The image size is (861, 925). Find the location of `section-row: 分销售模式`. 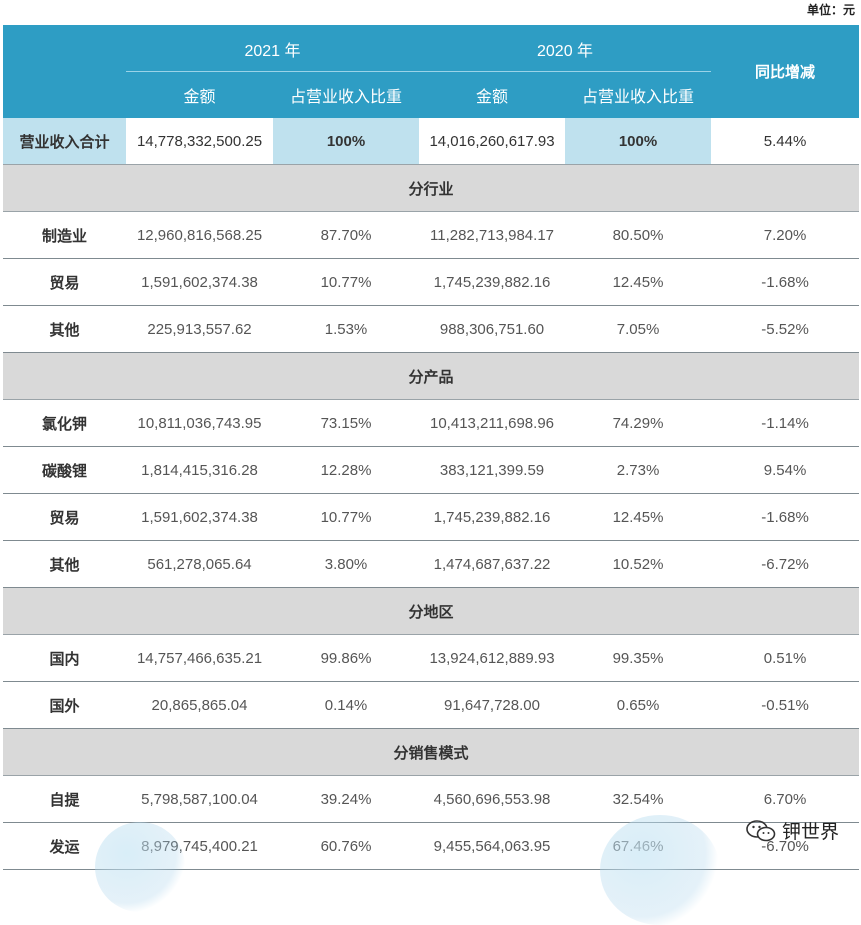

section-row: 分销售模式 is located at coordinates (431, 752).